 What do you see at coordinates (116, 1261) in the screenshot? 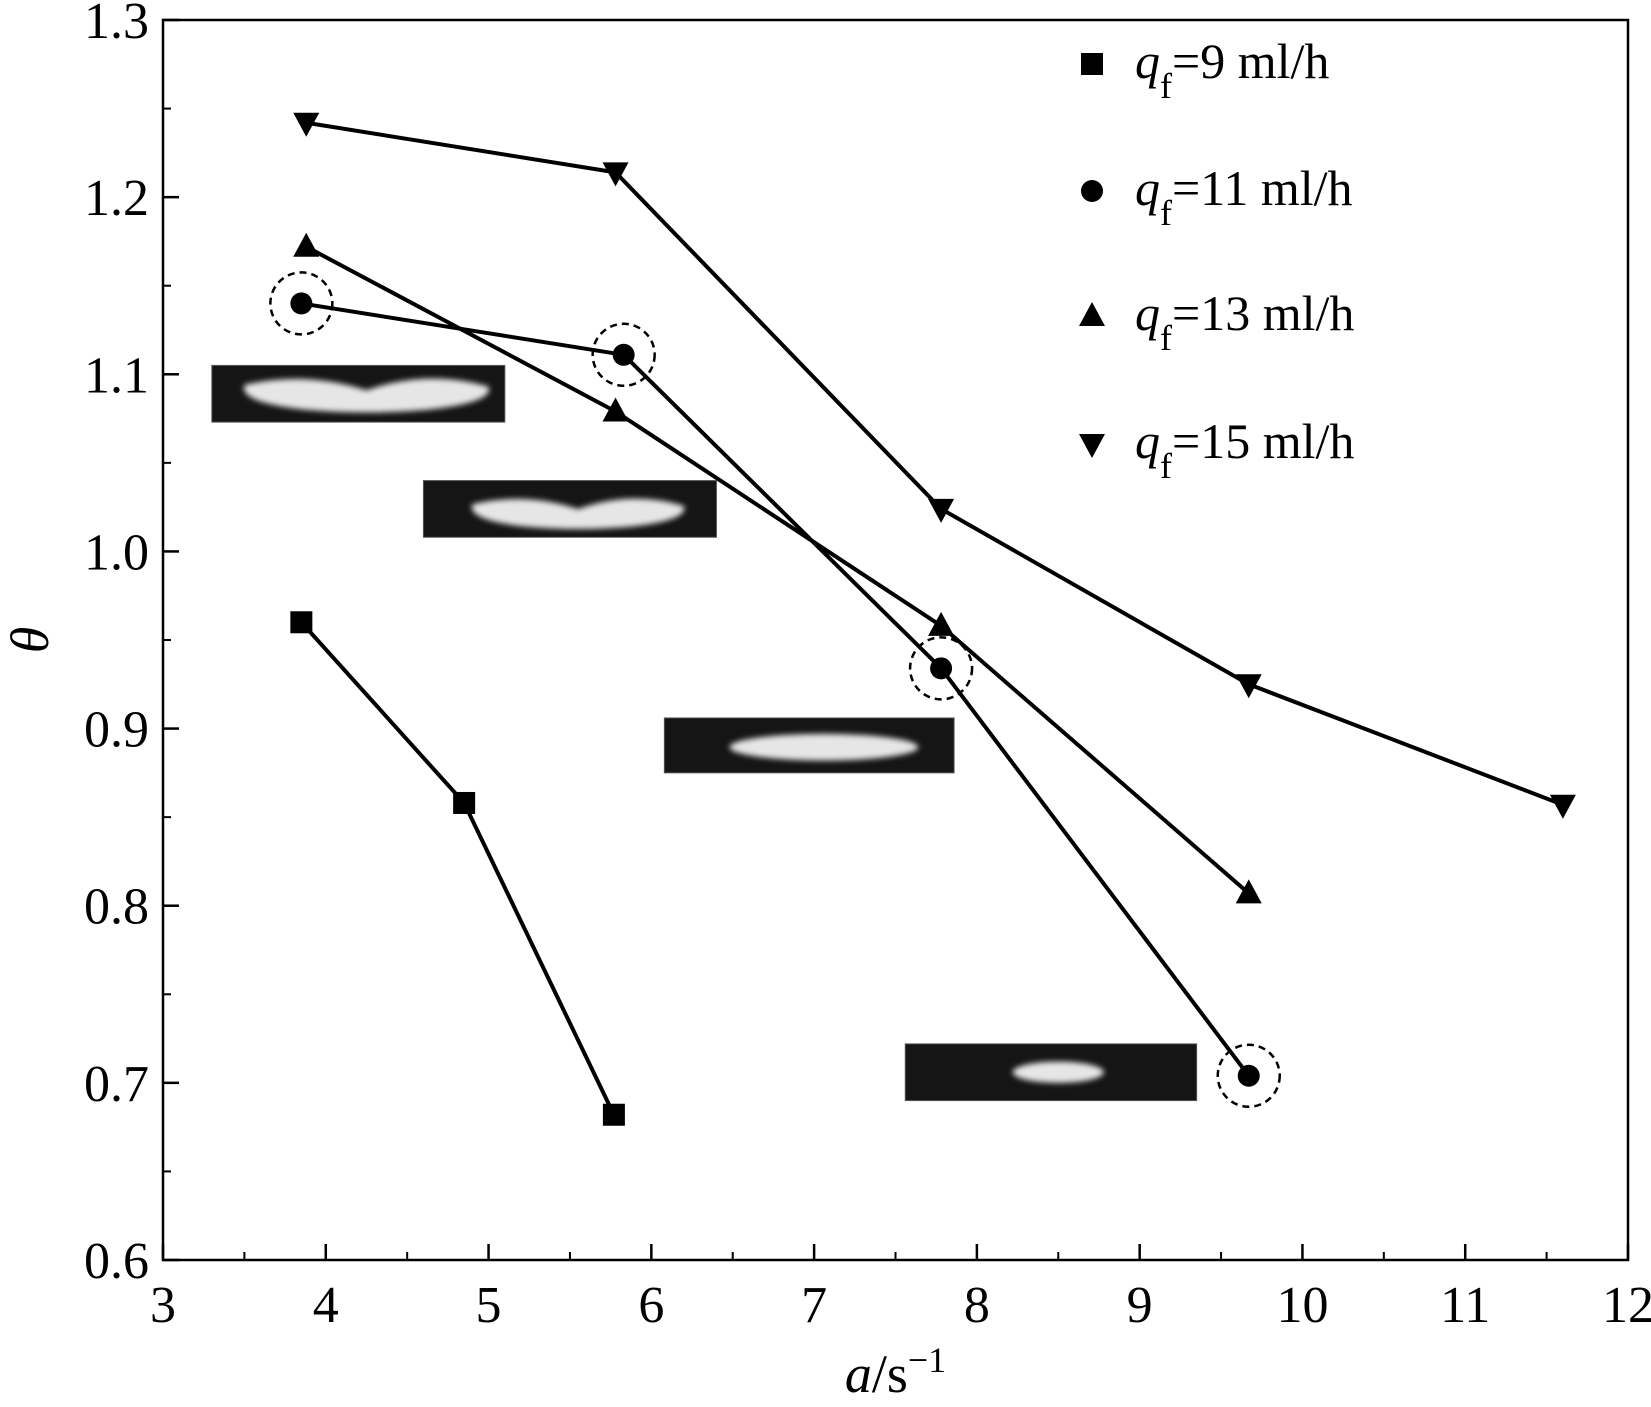
I see `y-tick-label: 0.6` at bounding box center [116, 1261].